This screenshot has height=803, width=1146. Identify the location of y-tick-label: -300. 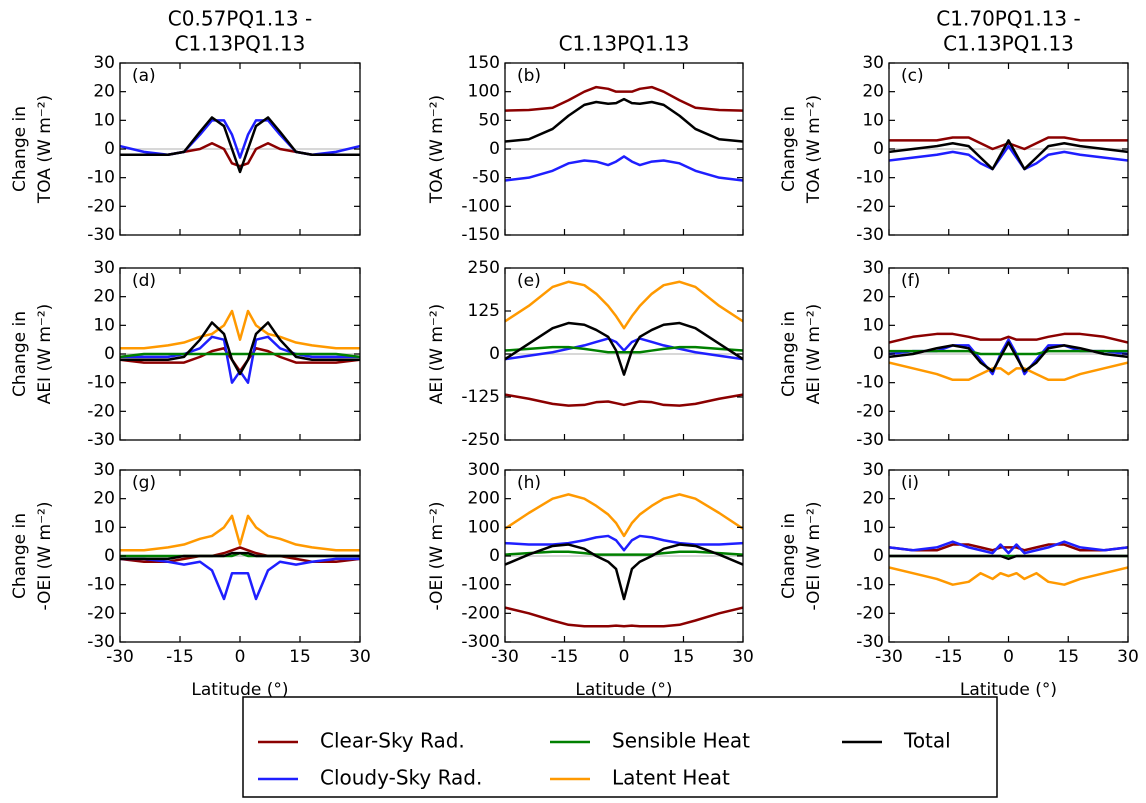
(480, 642).